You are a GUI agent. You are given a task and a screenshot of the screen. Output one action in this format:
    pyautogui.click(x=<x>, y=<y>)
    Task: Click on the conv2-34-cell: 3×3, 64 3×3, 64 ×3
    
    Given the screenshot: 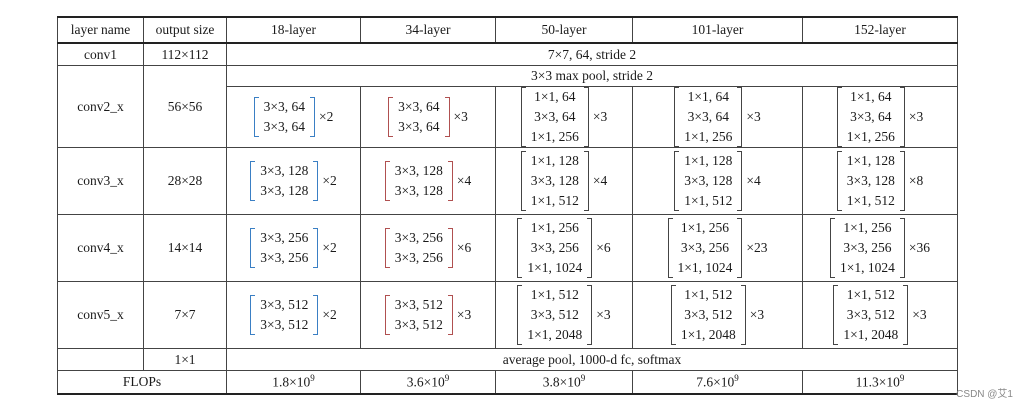 What is the action you would take?
    pyautogui.click(x=428, y=117)
    